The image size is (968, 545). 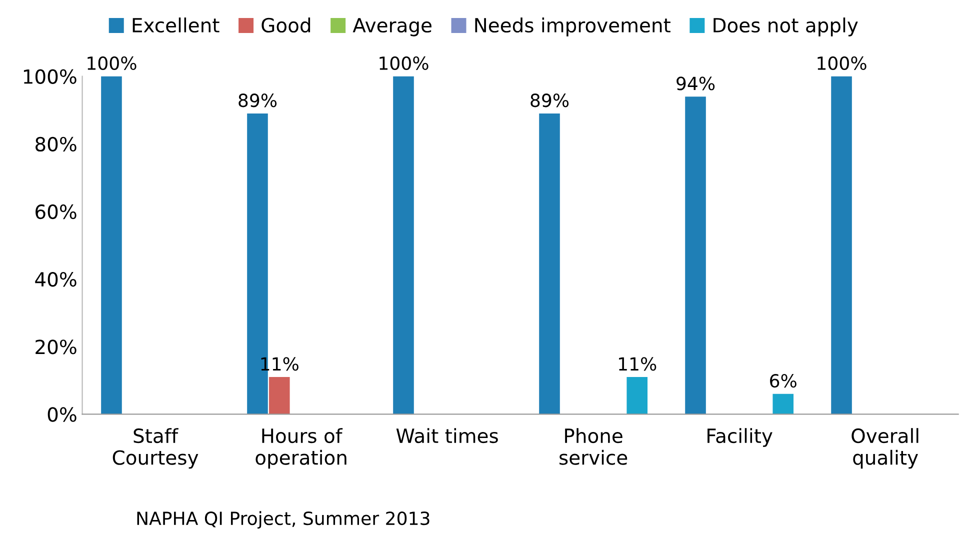 I want to click on text: NAPHA QI Project, Summer 2013, so click(x=283, y=520).